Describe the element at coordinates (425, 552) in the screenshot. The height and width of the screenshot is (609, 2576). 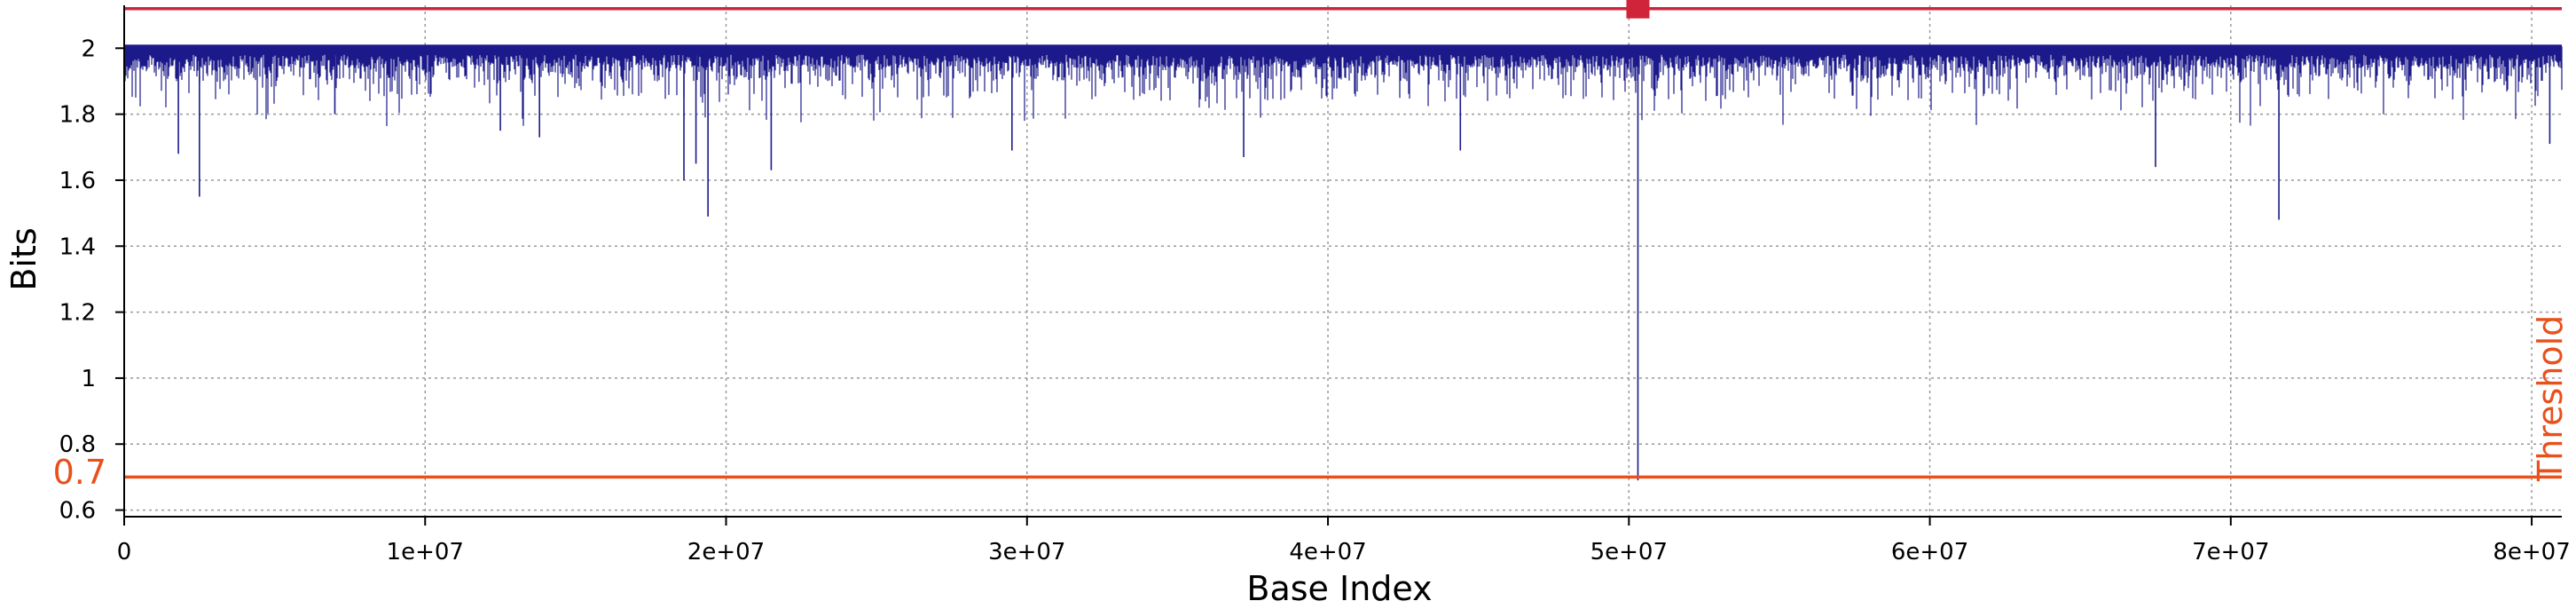
I see `x-tick-label: 1e+07` at that location.